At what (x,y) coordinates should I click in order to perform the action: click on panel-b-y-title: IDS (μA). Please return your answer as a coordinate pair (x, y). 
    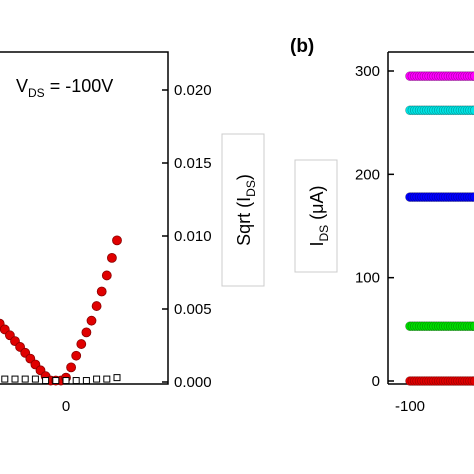
    Looking at the image, I should click on (319, 215).